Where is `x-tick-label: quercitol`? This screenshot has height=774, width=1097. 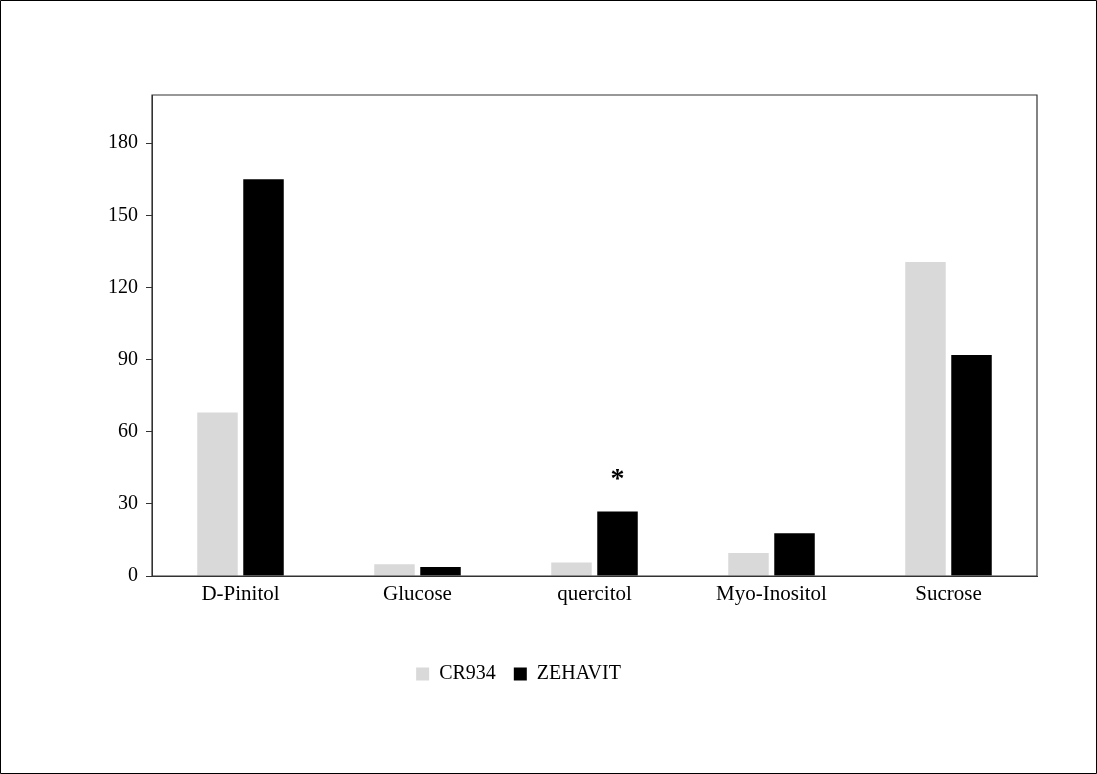
x-tick-label: quercitol is located at coordinates (594, 593).